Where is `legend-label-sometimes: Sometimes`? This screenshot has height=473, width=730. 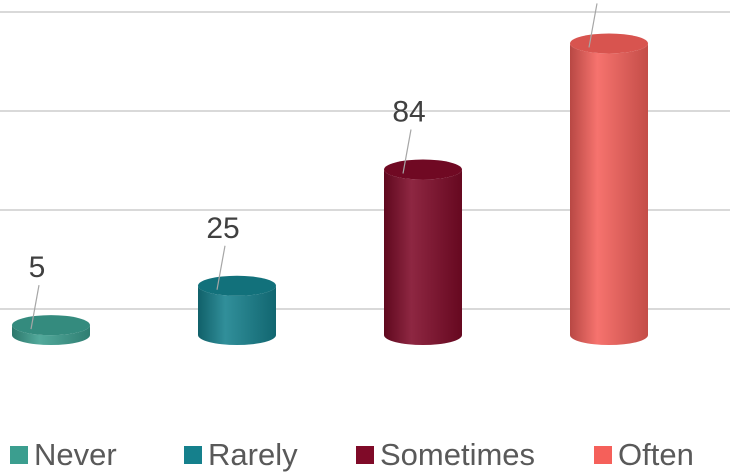 legend-label-sometimes: Sometimes is located at coordinates (458, 454).